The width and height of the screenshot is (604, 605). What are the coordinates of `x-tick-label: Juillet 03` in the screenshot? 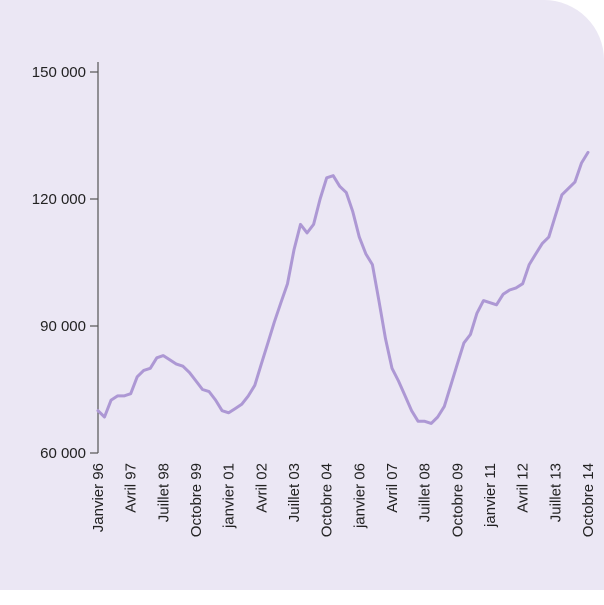 It's located at (294, 492).